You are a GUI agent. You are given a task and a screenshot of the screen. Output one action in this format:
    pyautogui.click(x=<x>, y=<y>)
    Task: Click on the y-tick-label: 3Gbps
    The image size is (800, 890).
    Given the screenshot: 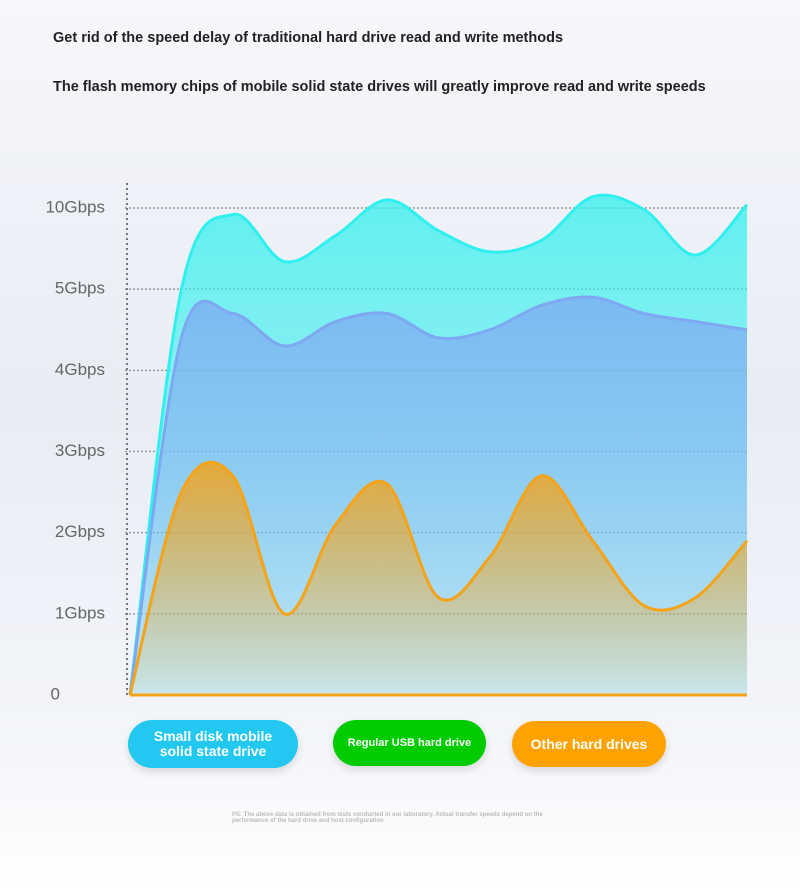 What is the action you would take?
    pyautogui.click(x=80, y=450)
    